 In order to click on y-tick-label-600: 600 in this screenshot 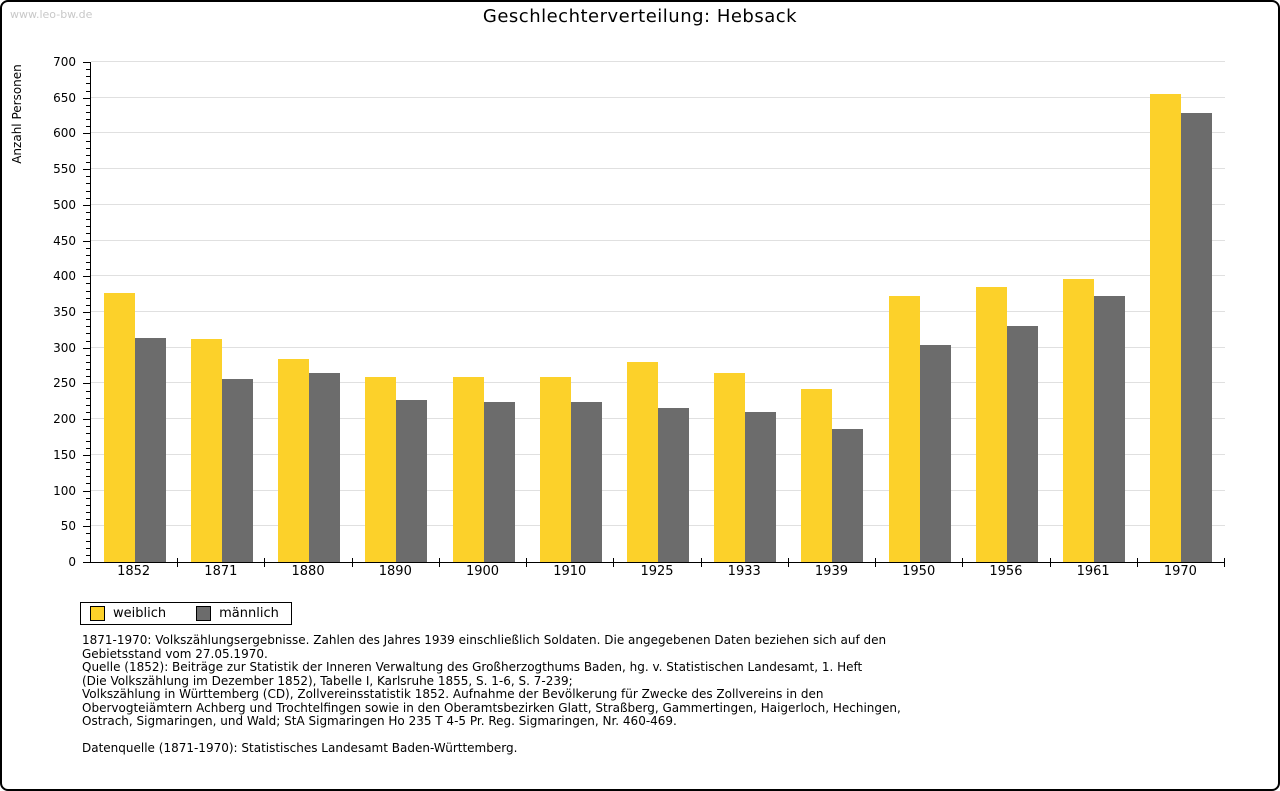, I will do `click(64, 133)`.